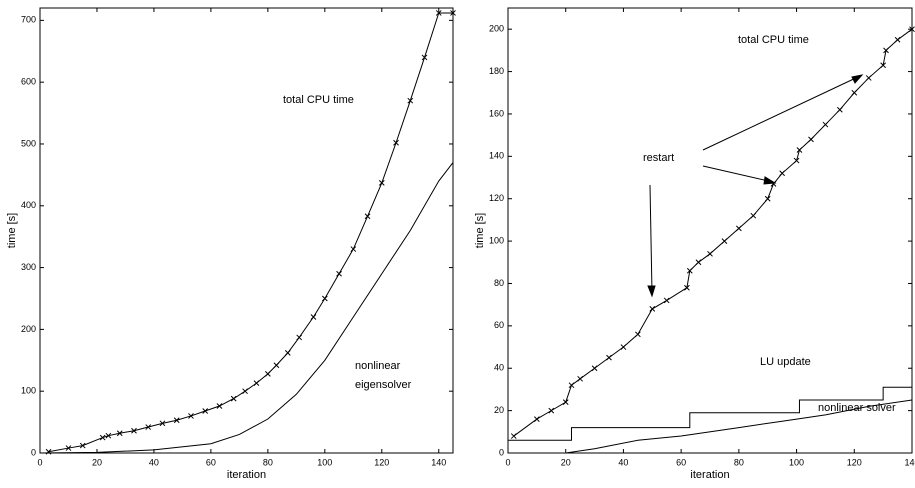 The height and width of the screenshot is (488, 915). I want to click on y-tick-label: 20, so click(499, 410).